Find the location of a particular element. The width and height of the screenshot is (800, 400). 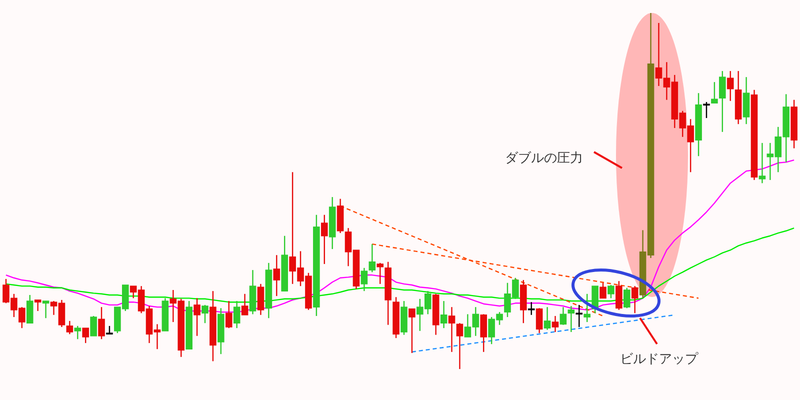

annotation: ダブルの圧力 is located at coordinates (544, 158).